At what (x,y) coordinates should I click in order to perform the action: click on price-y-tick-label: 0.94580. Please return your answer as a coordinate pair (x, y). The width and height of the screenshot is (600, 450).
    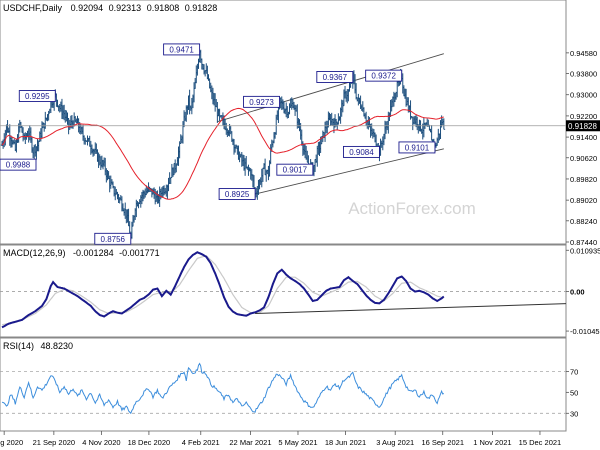
    Looking at the image, I should click on (583, 53).